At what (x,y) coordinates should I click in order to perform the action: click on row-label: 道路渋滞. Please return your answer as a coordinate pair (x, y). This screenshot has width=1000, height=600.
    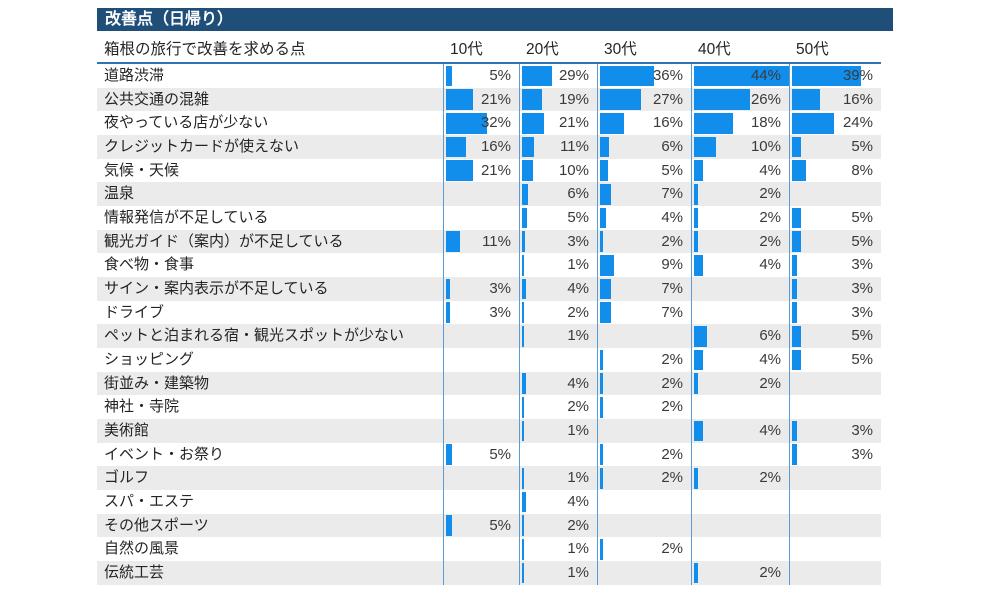
    Looking at the image, I should click on (134, 75).